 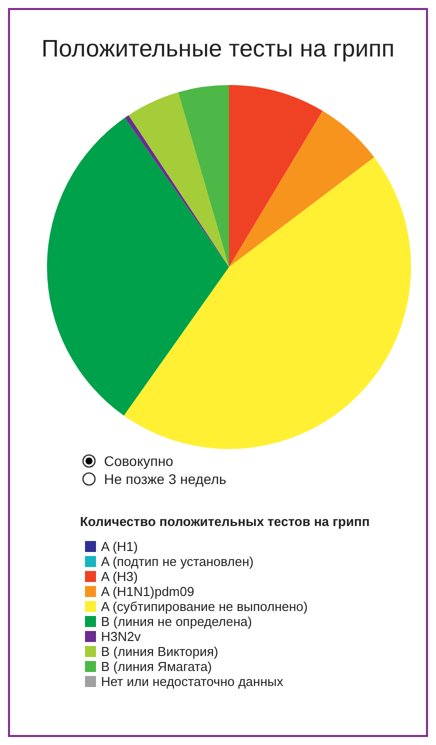 What do you see at coordinates (218, 49) in the screenshot?
I see `chart-title: Положительные тесты на грипп` at bounding box center [218, 49].